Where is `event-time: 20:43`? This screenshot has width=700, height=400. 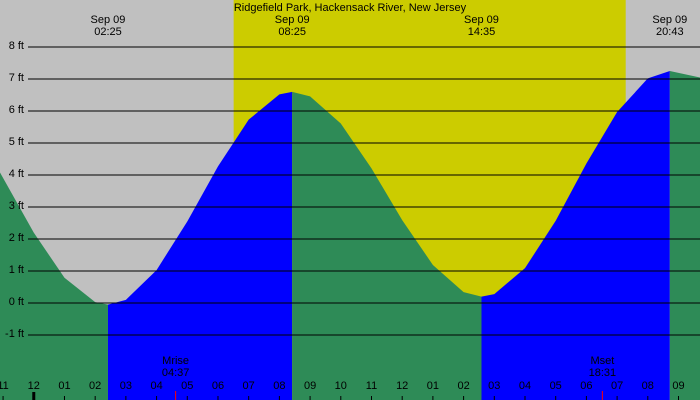
event-time: 20:43 is located at coordinates (670, 32).